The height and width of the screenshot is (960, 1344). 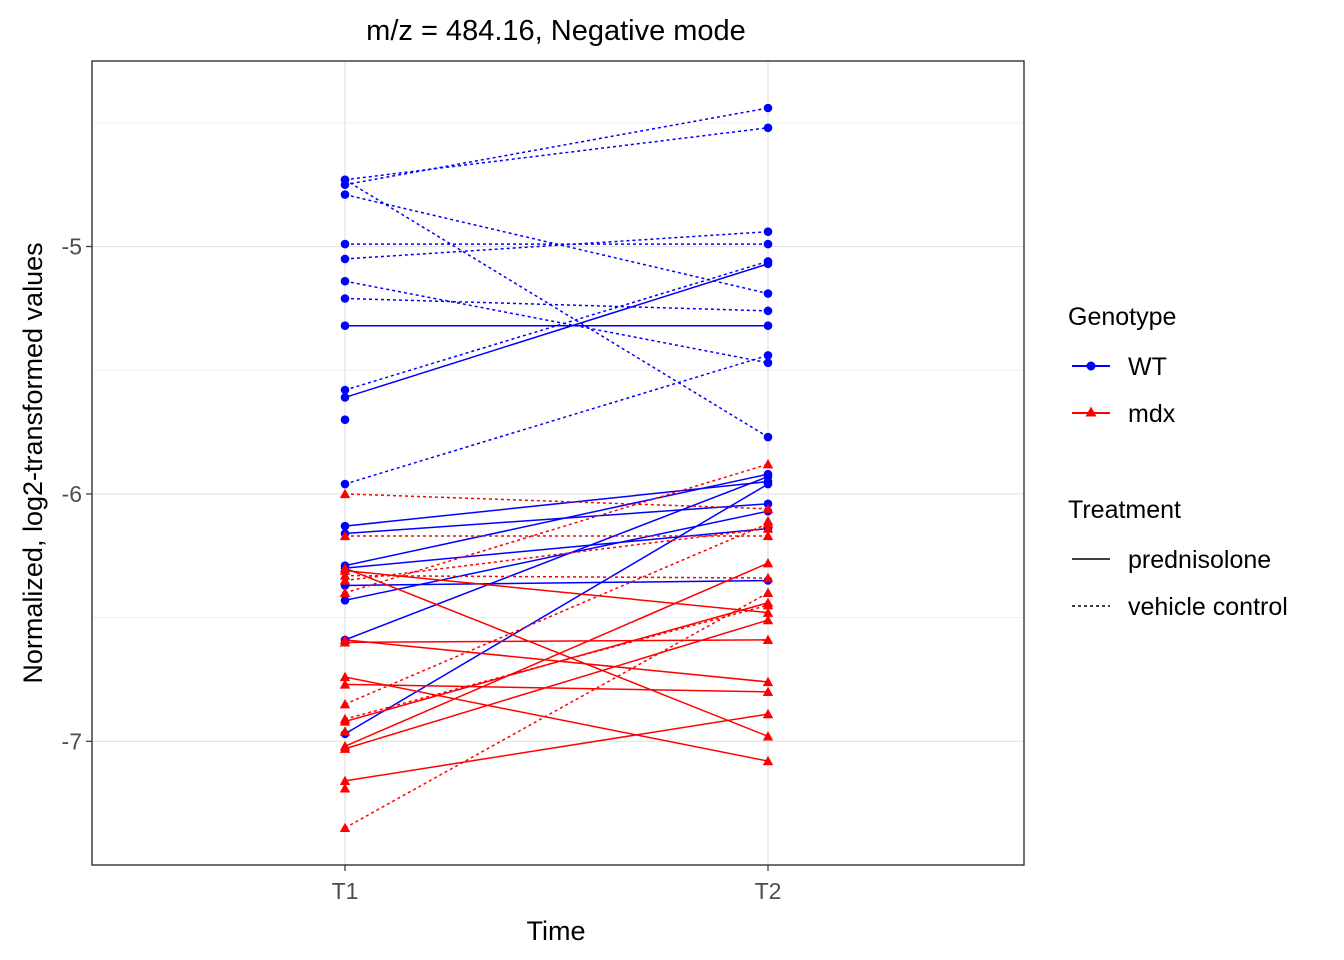 What do you see at coordinates (72, 741) in the screenshot?
I see `y-tick-label: -7` at bounding box center [72, 741].